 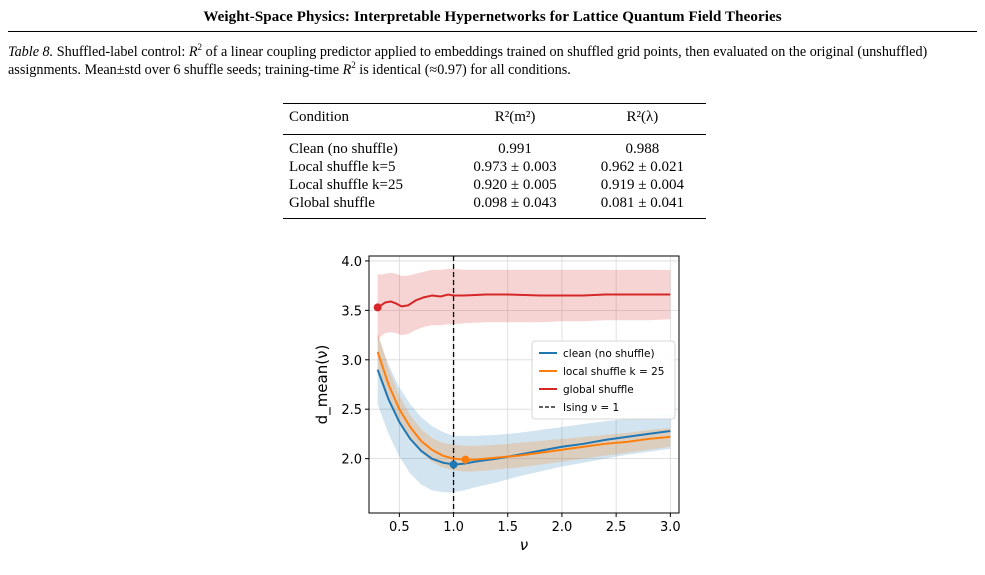 I want to click on row-r2-m2: 0.920 ± 0.005, so click(x=515, y=185).